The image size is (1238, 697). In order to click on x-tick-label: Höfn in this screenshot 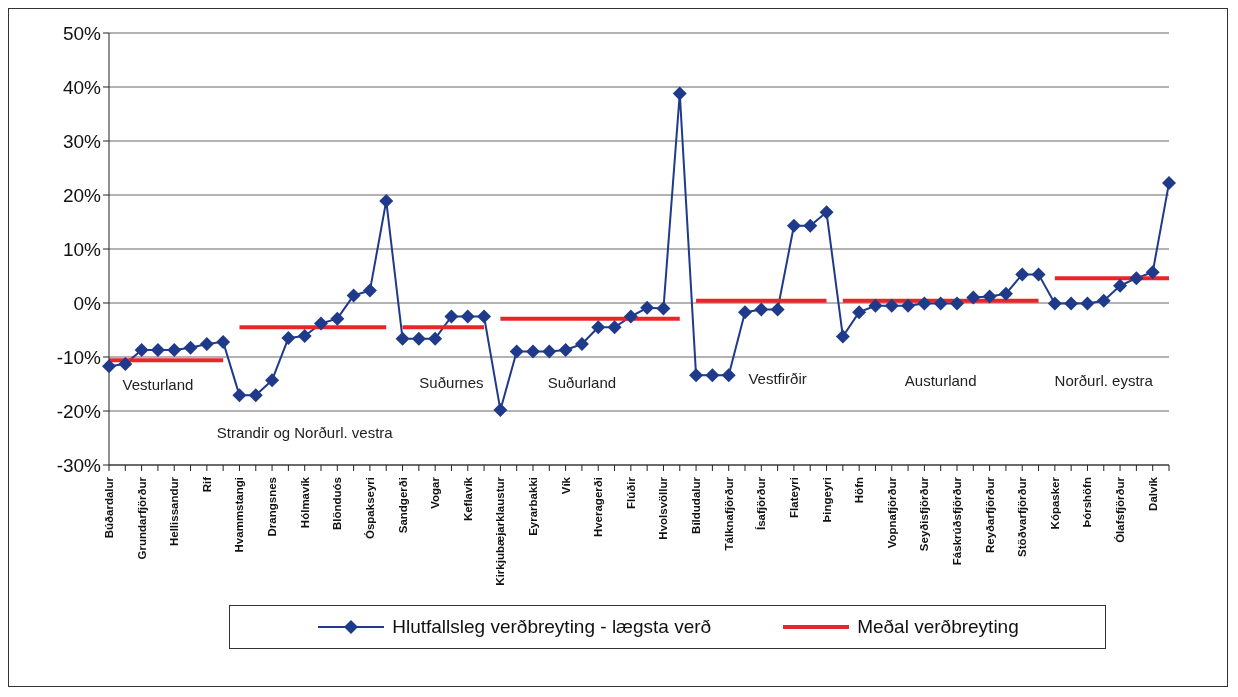, I will do `click(859, 490)`.